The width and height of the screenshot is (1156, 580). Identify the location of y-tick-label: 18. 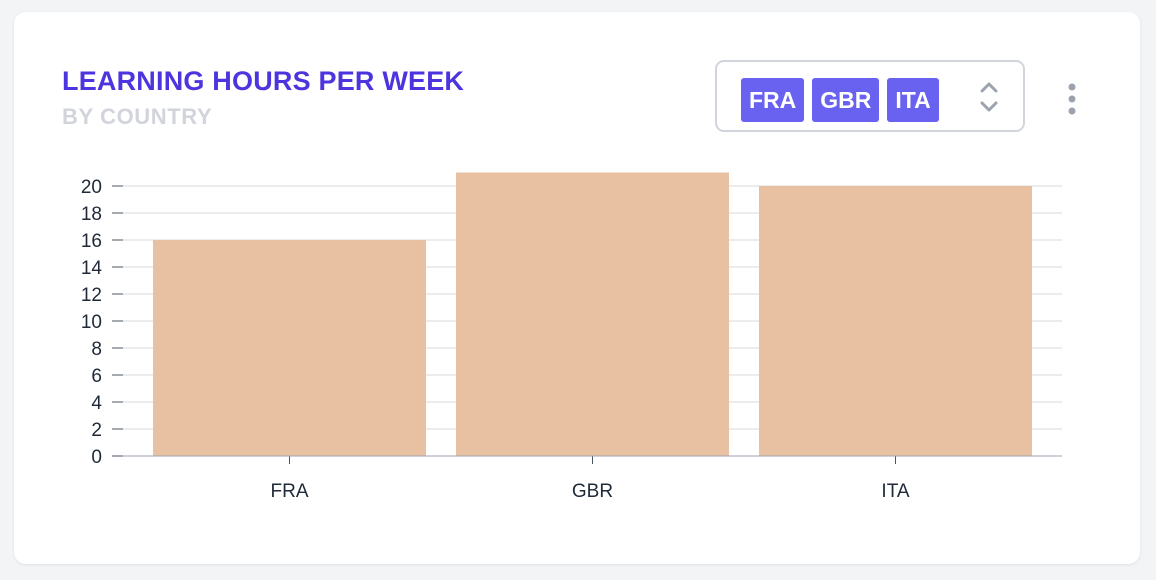
(91, 214).